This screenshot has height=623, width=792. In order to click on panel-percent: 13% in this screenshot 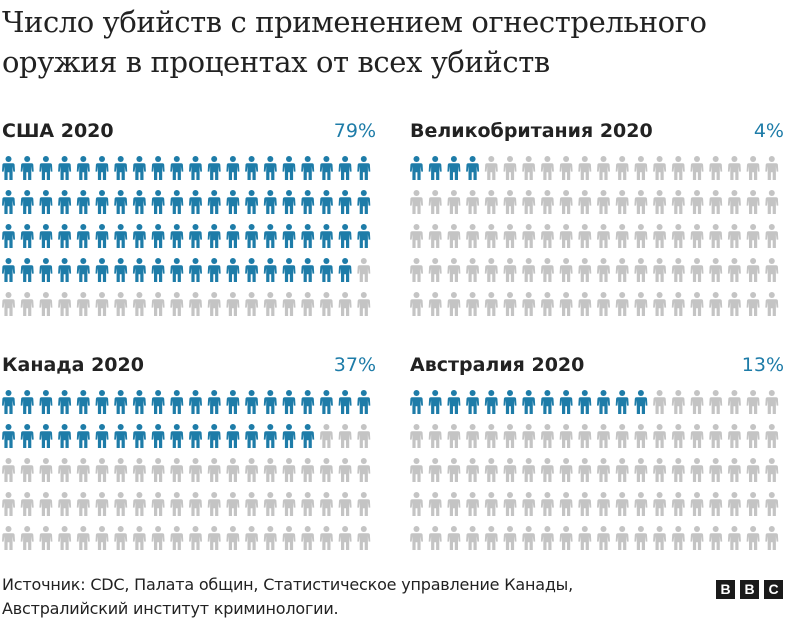, I will do `click(762, 365)`.